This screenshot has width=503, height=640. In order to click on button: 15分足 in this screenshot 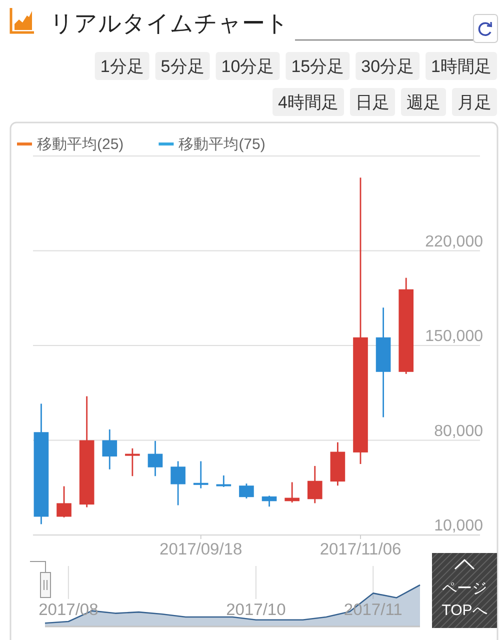, I will do `click(318, 66)`.